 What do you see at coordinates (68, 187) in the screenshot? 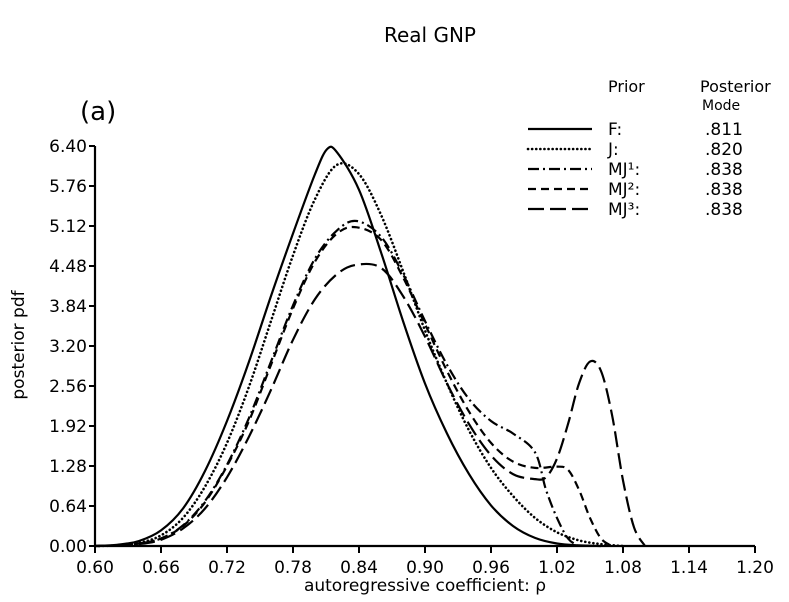
I see `y-tick-label: 5.76` at bounding box center [68, 187].